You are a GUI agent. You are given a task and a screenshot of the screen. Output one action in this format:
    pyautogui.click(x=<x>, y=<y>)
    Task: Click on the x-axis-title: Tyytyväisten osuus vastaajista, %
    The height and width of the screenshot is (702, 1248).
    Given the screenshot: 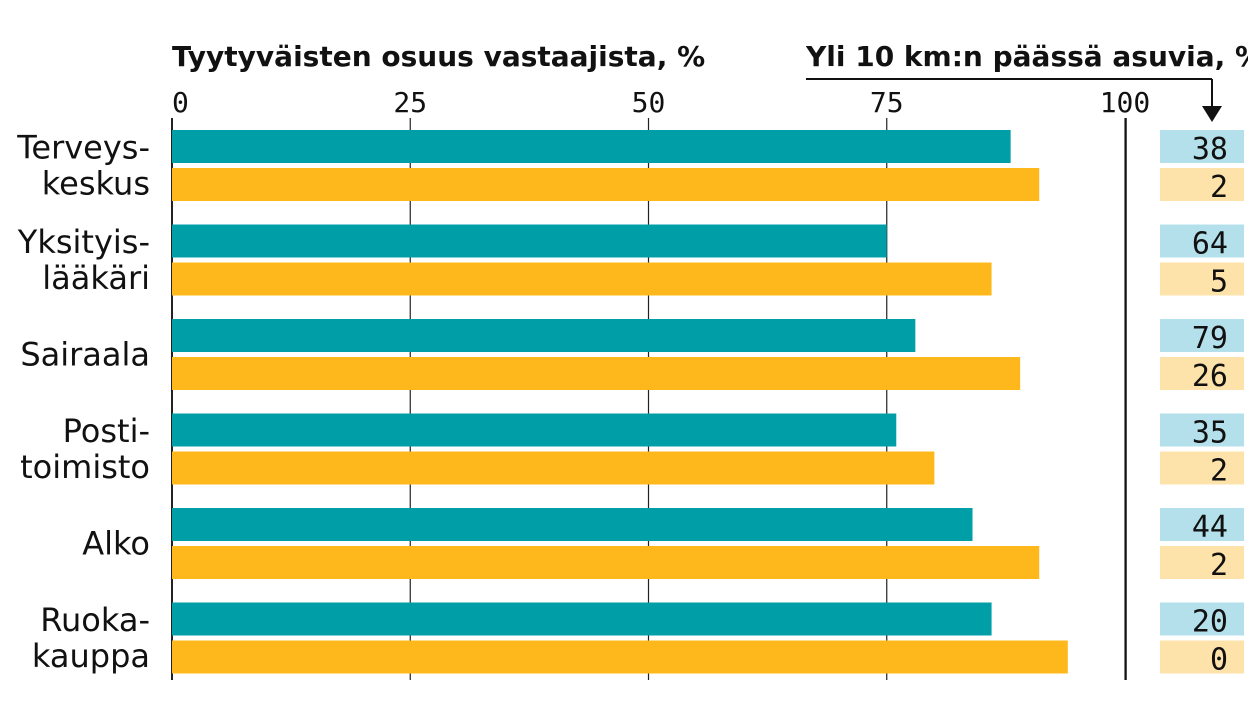 What is the action you would take?
    pyautogui.click(x=438, y=56)
    